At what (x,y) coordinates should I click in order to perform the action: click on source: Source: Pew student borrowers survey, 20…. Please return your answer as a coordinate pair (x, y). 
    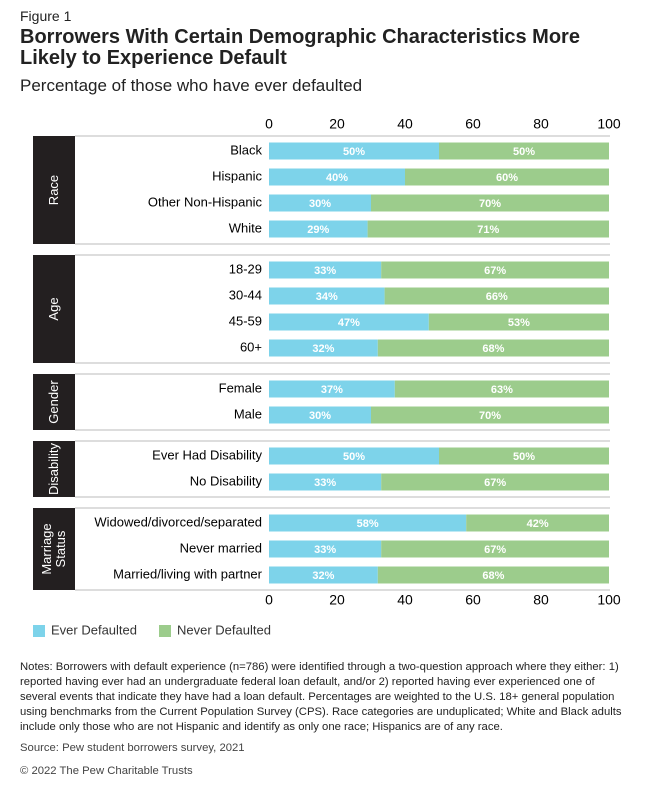
    Looking at the image, I should click on (132, 748).